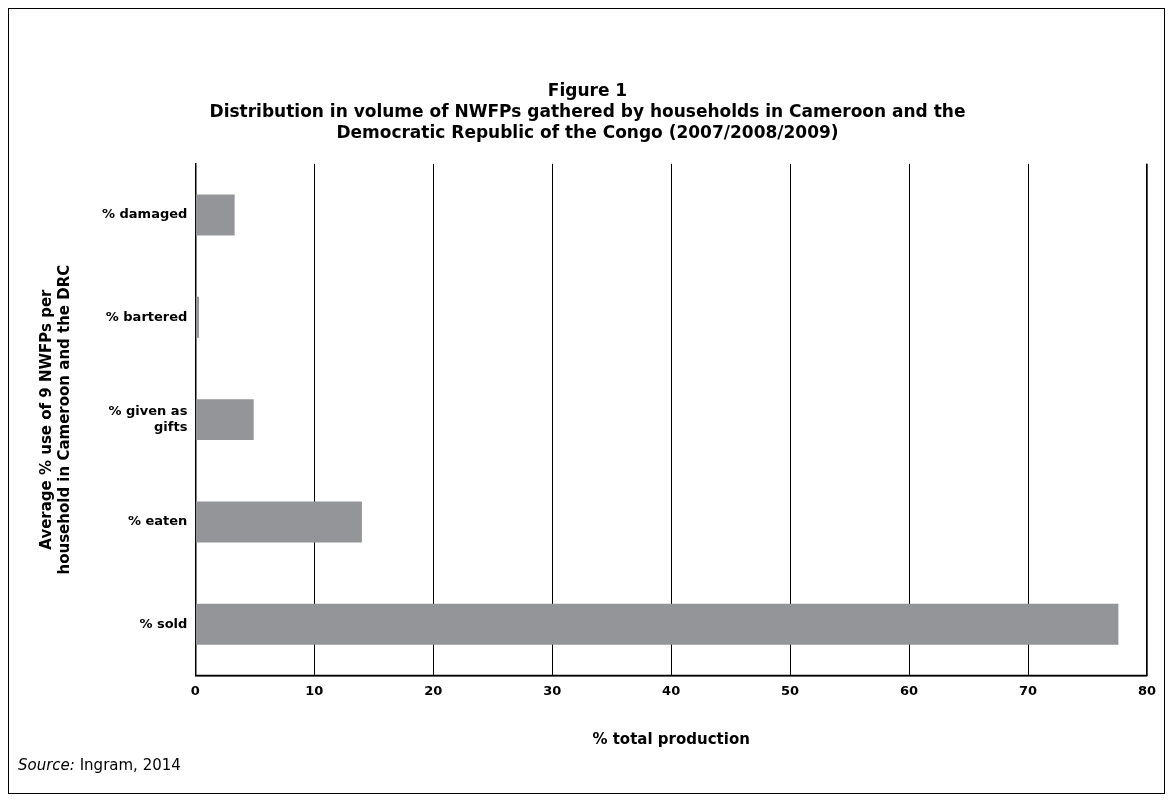 Image resolution: width=1175 pixels, height=804 pixels. What do you see at coordinates (54, 419) in the screenshot?
I see `y-axis-title: Average % use of 9 NWFPs per household in Cameroon and the DRC` at bounding box center [54, 419].